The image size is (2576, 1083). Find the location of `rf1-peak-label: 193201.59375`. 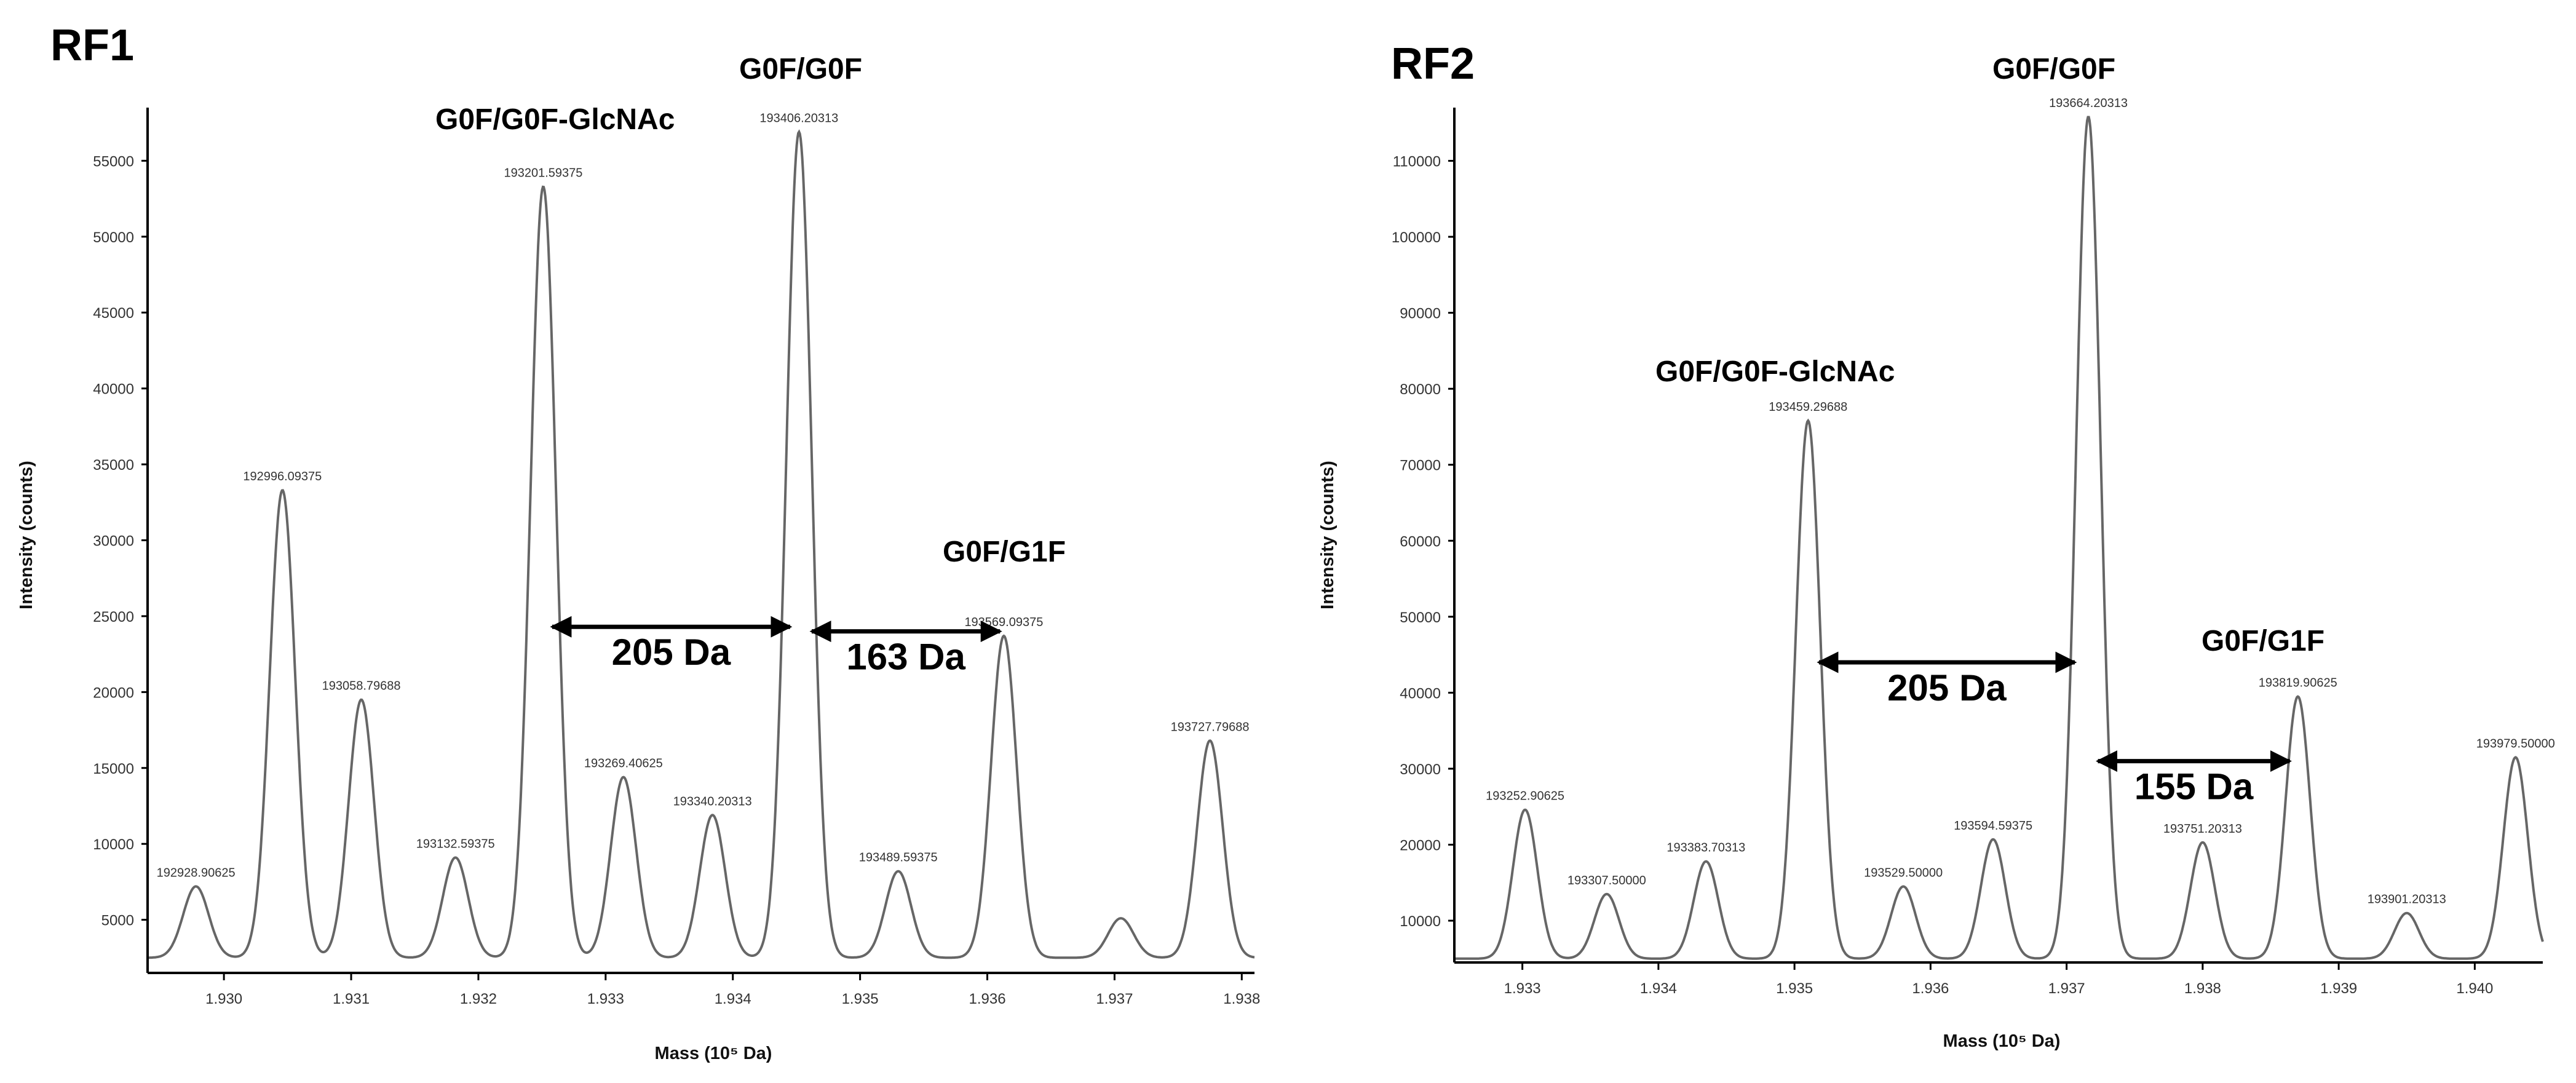

rf1-peak-label: 193201.59375 is located at coordinates (543, 173).